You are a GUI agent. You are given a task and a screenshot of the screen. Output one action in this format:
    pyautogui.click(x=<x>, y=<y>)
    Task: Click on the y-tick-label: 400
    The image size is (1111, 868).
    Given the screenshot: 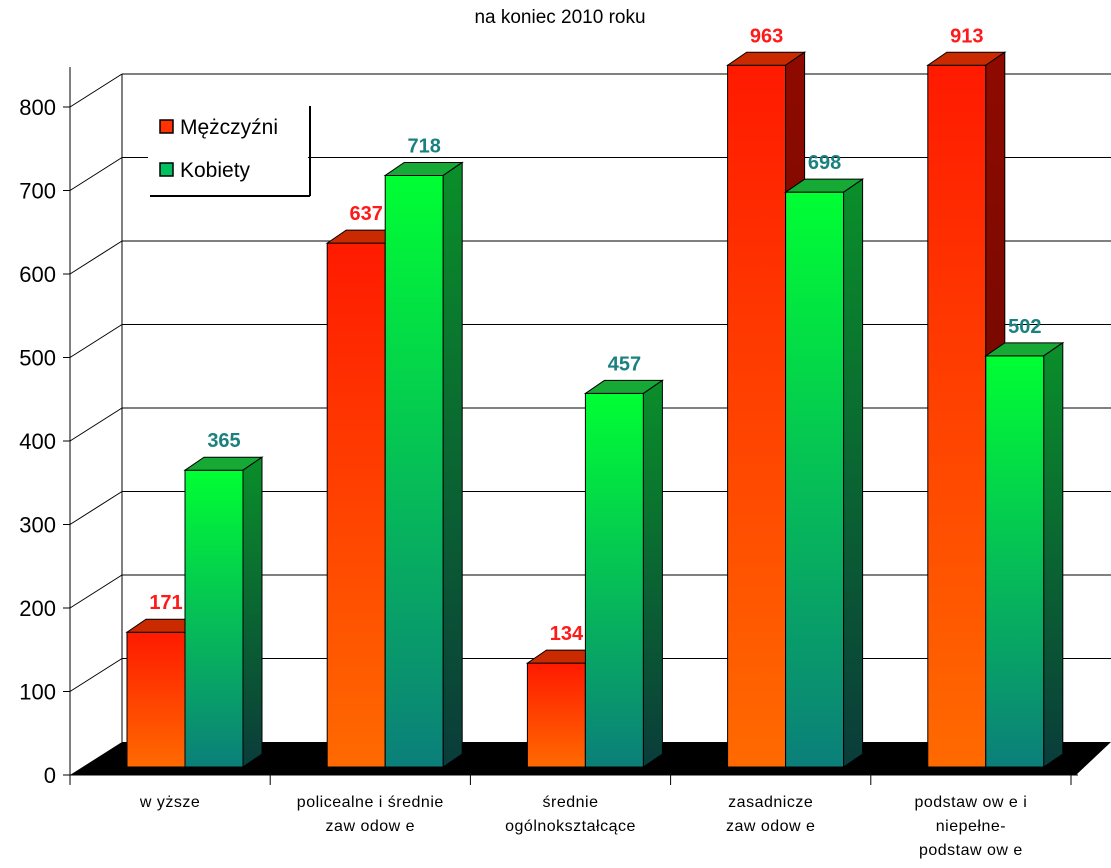 What is the action you would take?
    pyautogui.click(x=37, y=441)
    